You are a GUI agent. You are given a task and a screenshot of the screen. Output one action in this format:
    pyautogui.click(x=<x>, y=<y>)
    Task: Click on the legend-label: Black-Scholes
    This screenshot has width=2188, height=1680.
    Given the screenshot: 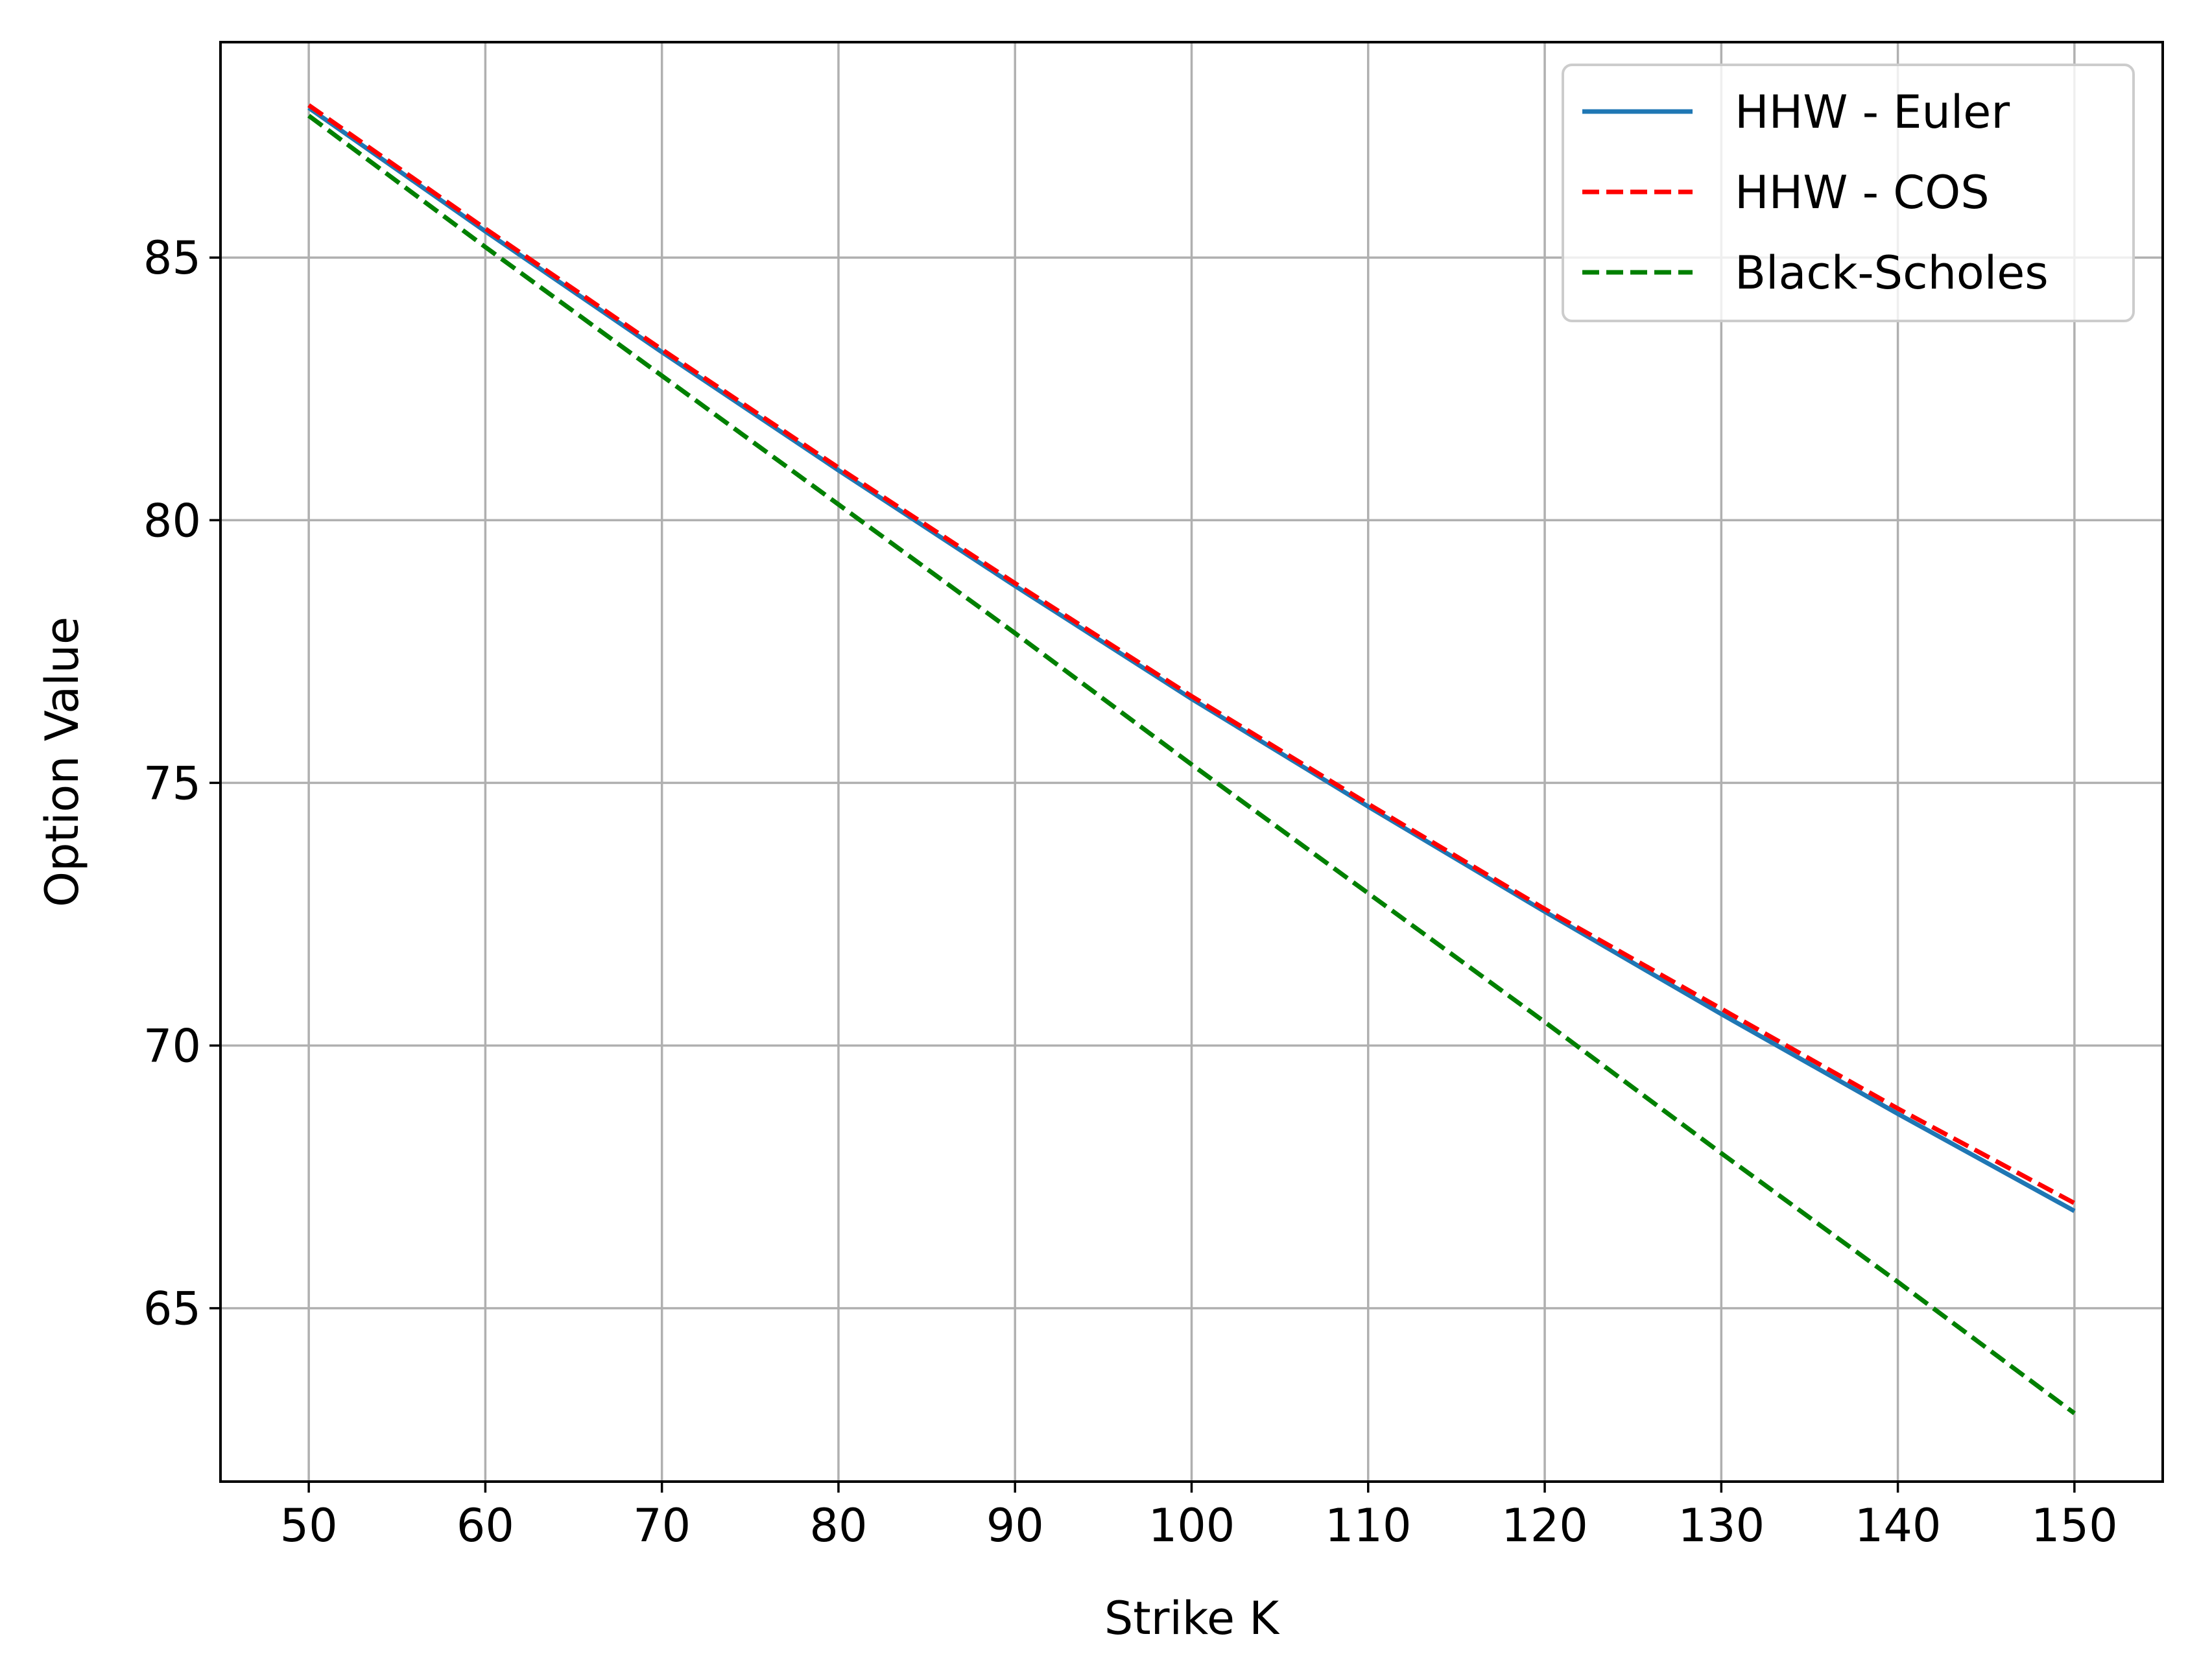 What is the action you would take?
    pyautogui.click(x=1892, y=273)
    